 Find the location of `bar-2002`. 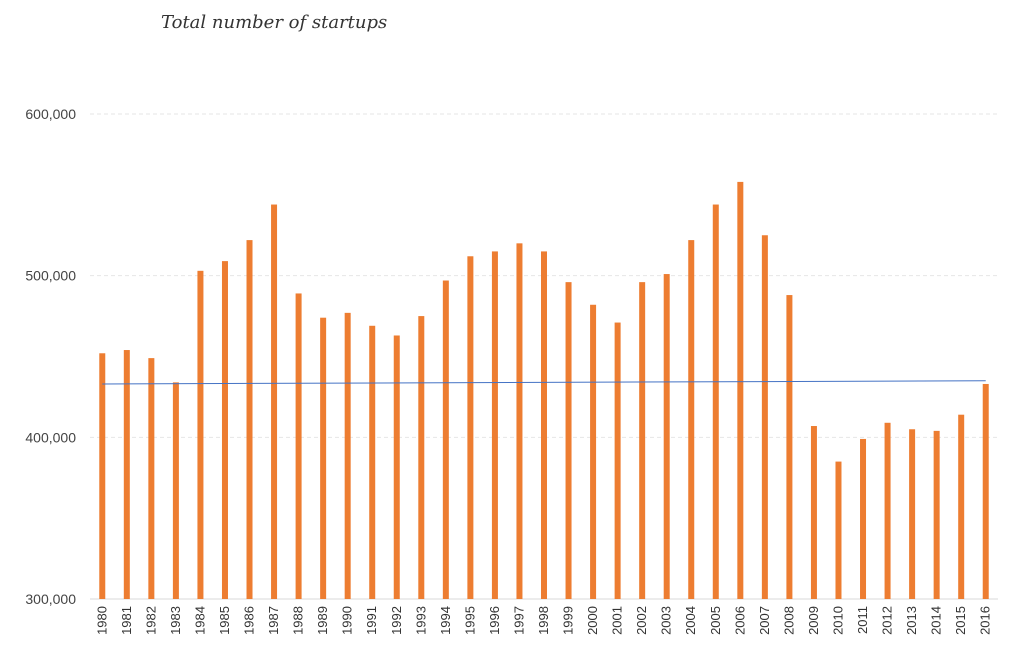

bar-2002 is located at coordinates (642, 440).